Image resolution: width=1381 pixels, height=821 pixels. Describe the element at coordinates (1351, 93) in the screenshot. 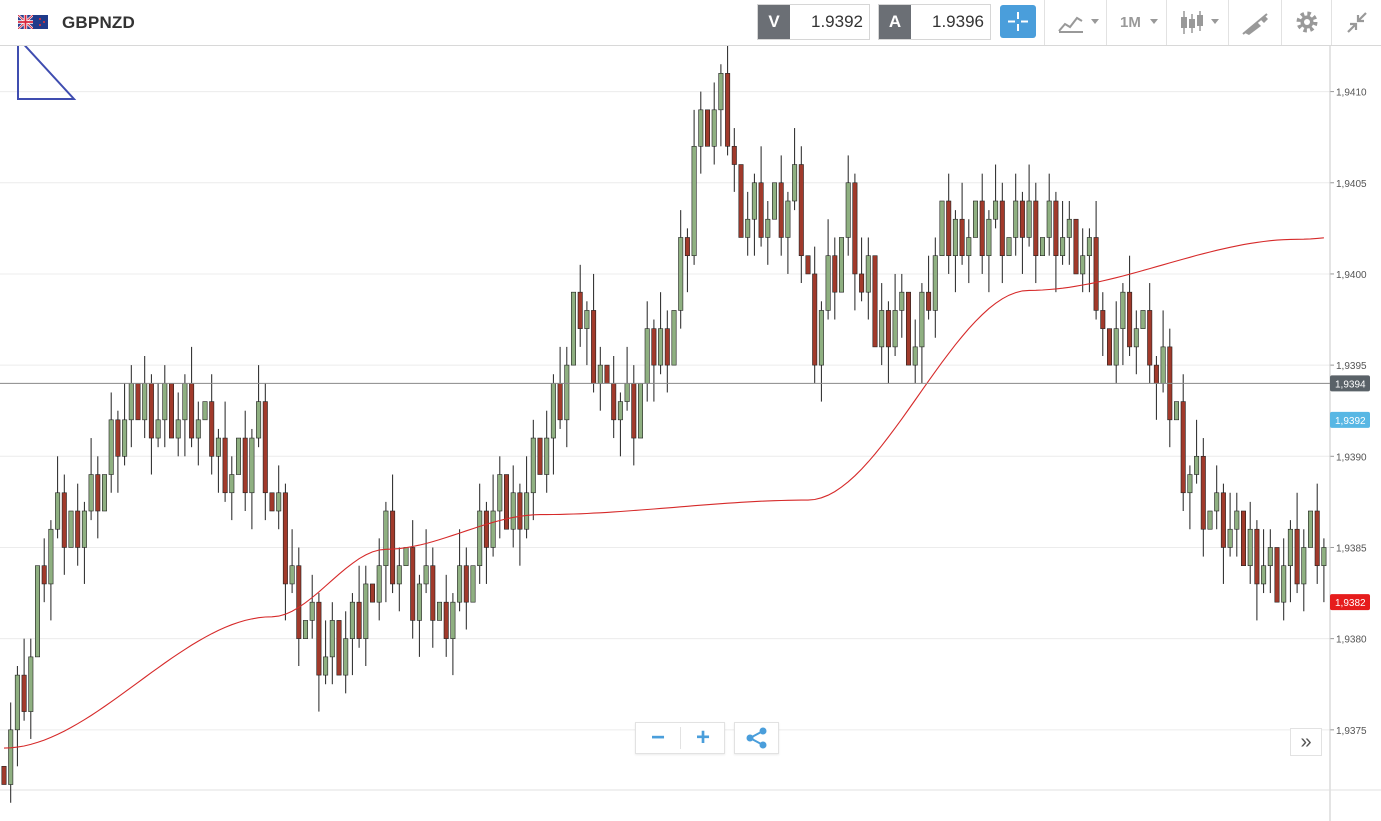

I see `y-tick-label: 1,9410` at that location.